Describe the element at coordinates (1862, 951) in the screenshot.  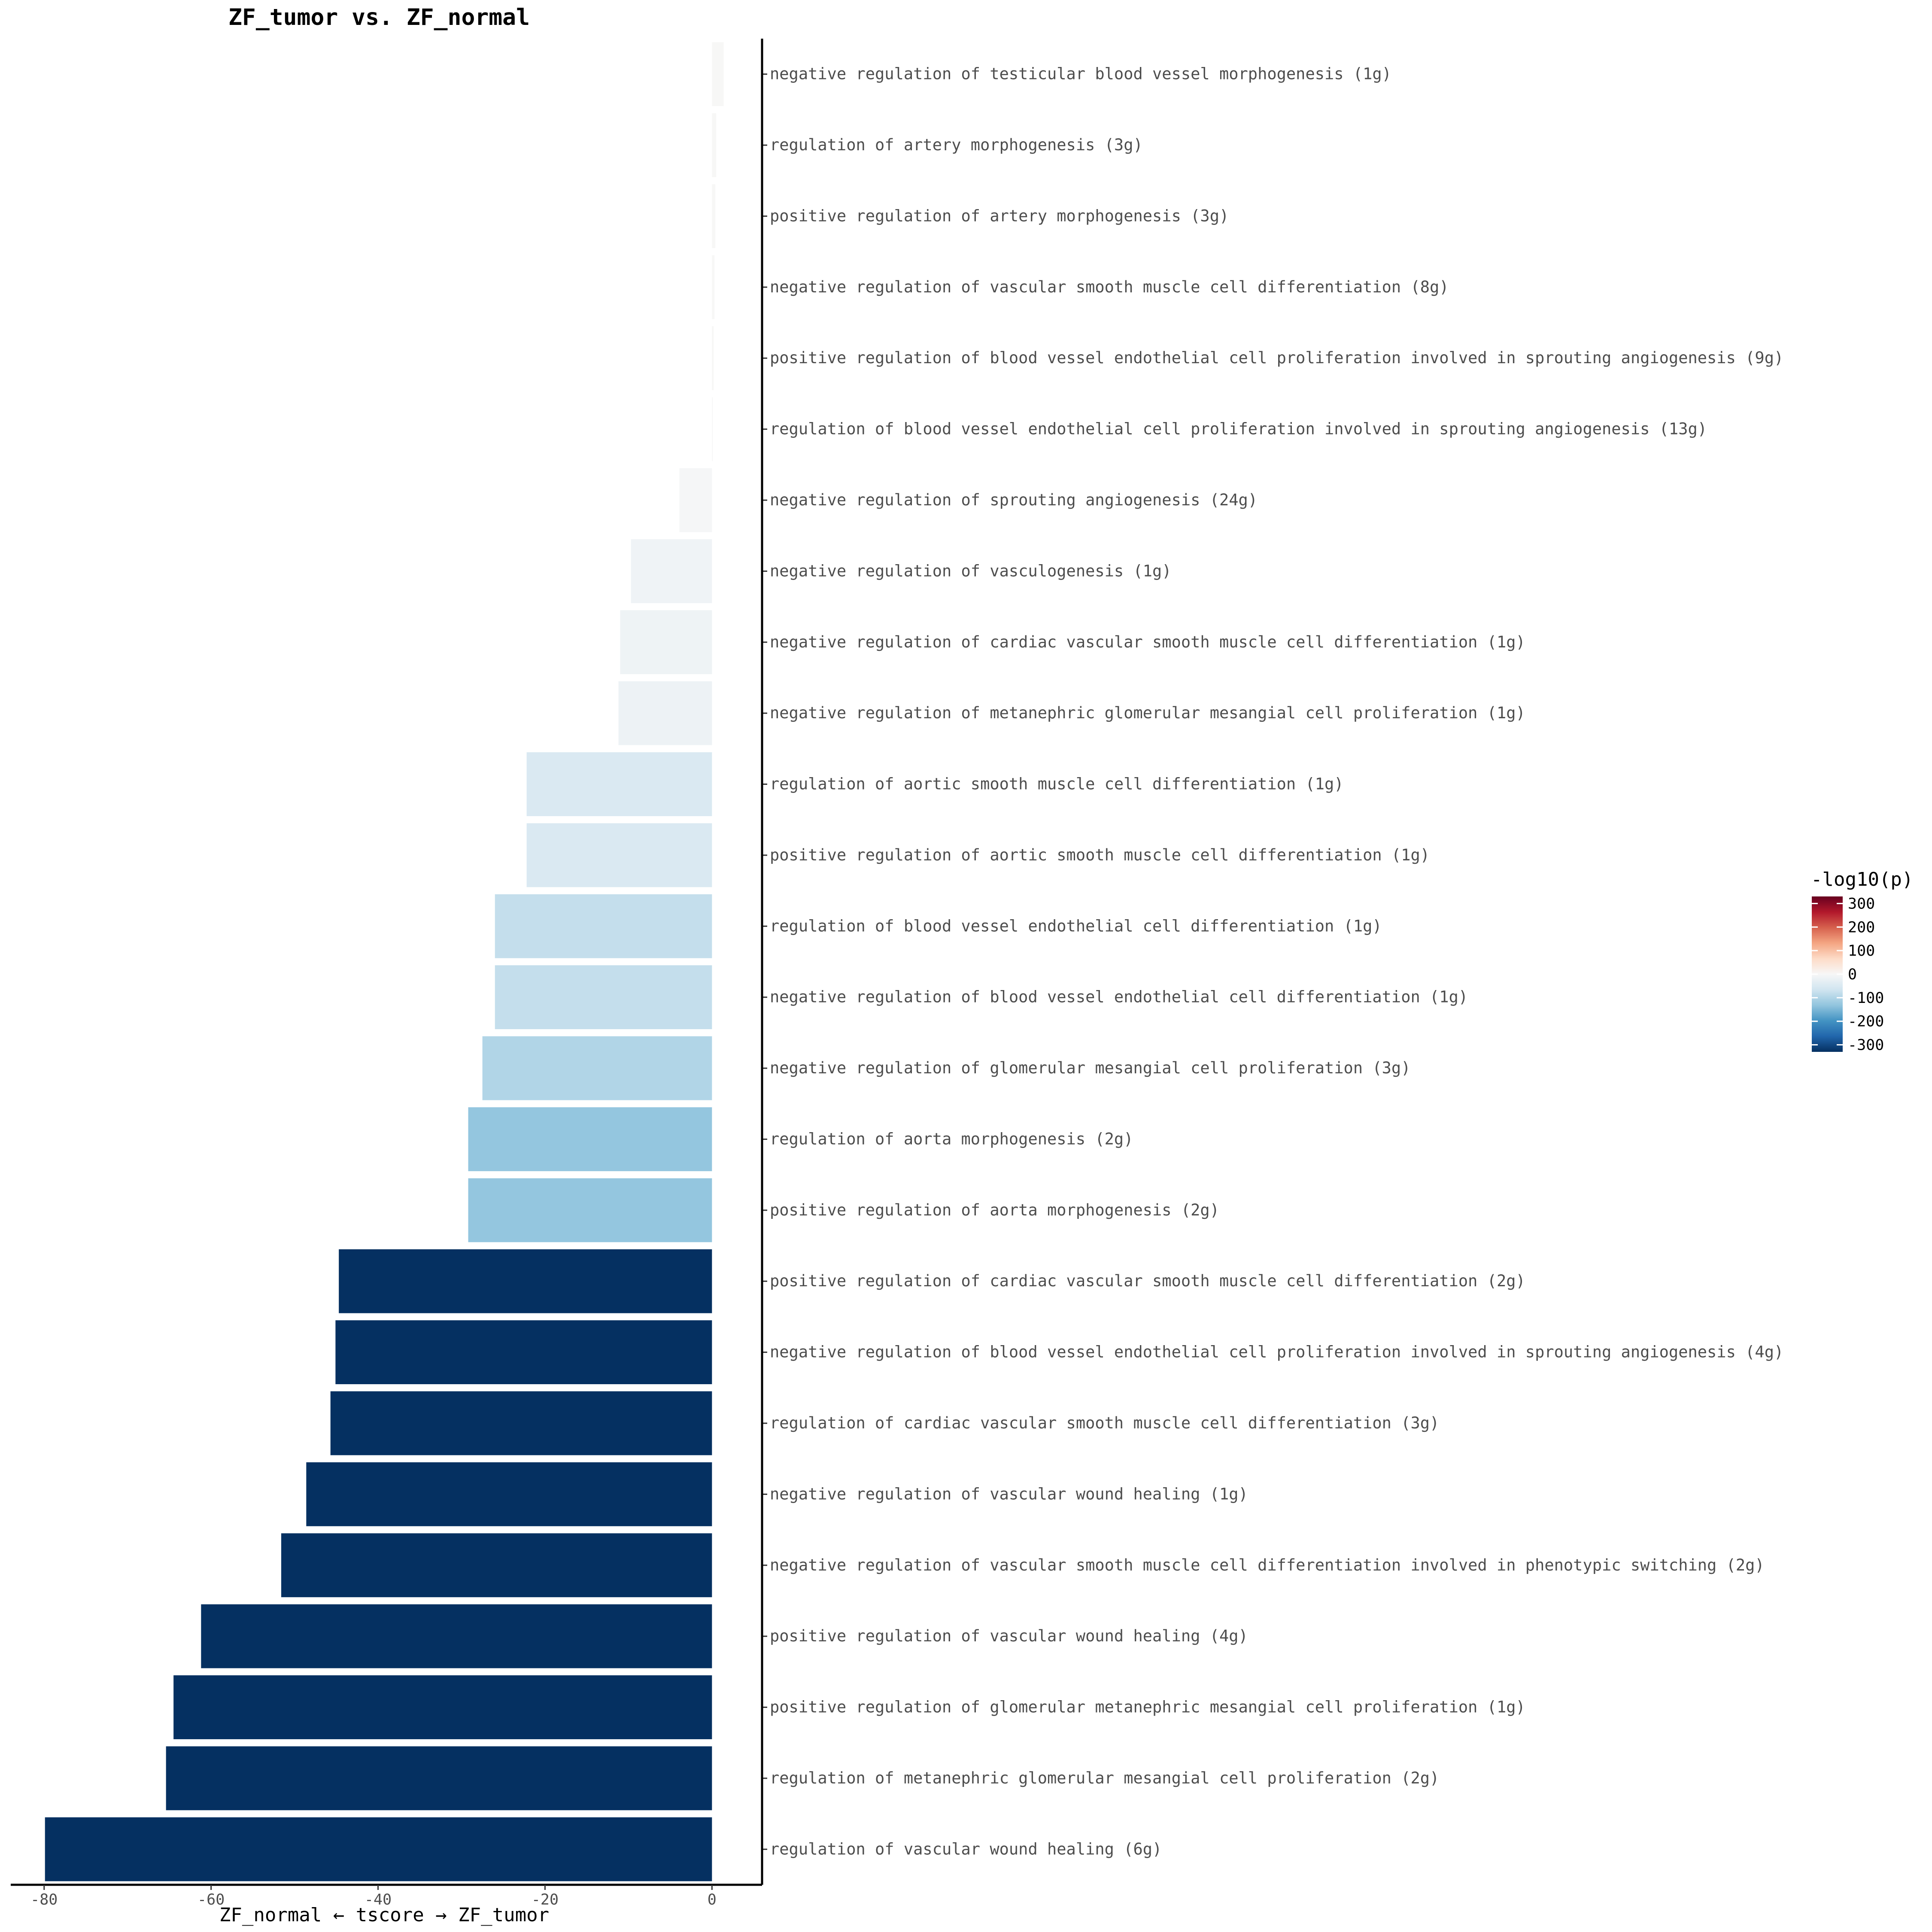
I see `legend-tick-label: 100` at that location.